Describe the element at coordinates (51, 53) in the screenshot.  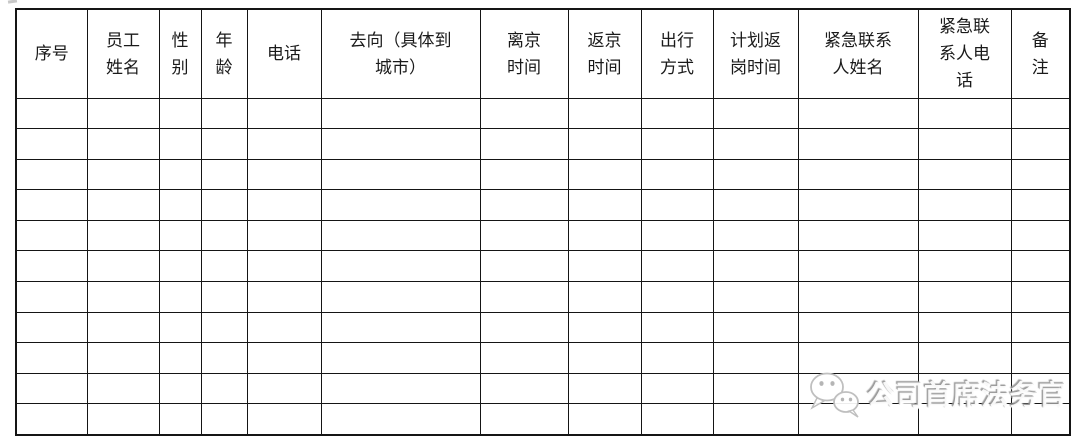
I see `column-header-serial-number: 序号` at that location.